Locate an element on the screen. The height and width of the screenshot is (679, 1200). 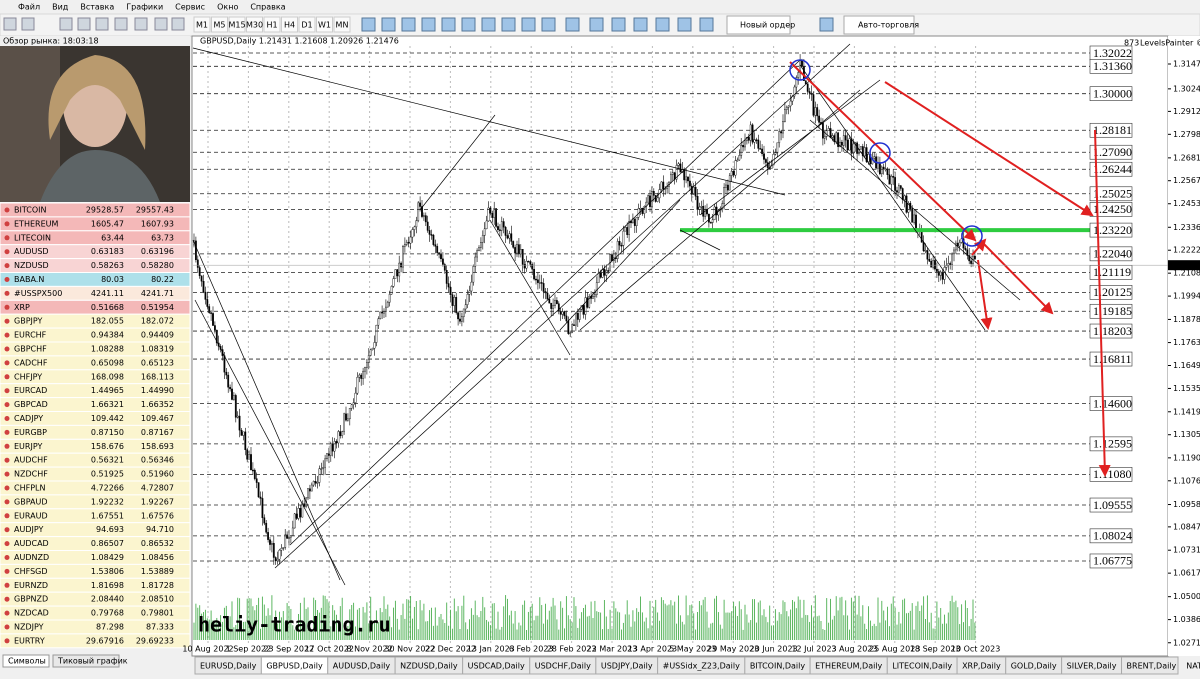
autotrading-button is located at coordinates (879, 25).